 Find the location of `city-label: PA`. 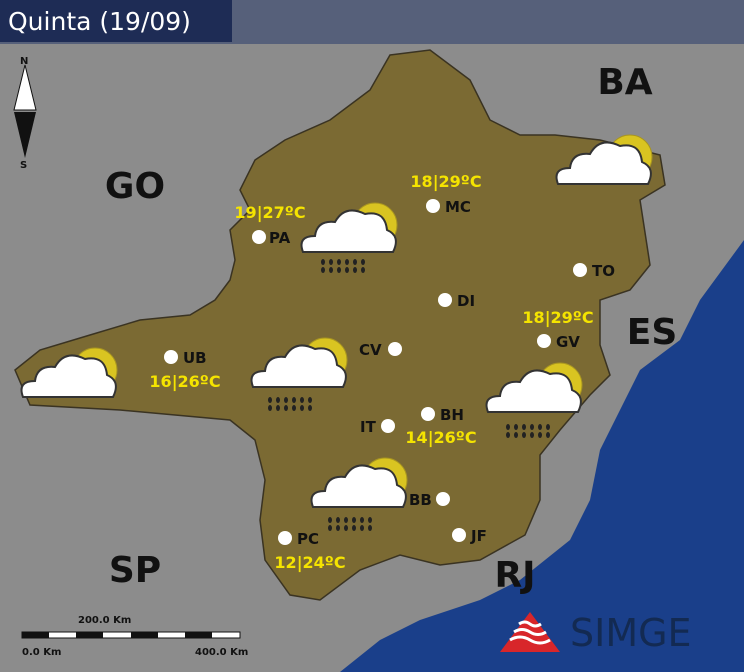

city-label: PA is located at coordinates (280, 238).